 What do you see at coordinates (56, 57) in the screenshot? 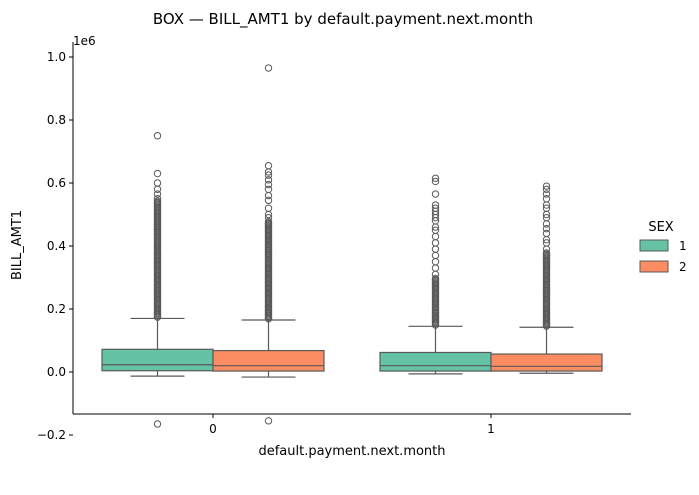
I see `y-tick-label: 1.0` at bounding box center [56, 57].